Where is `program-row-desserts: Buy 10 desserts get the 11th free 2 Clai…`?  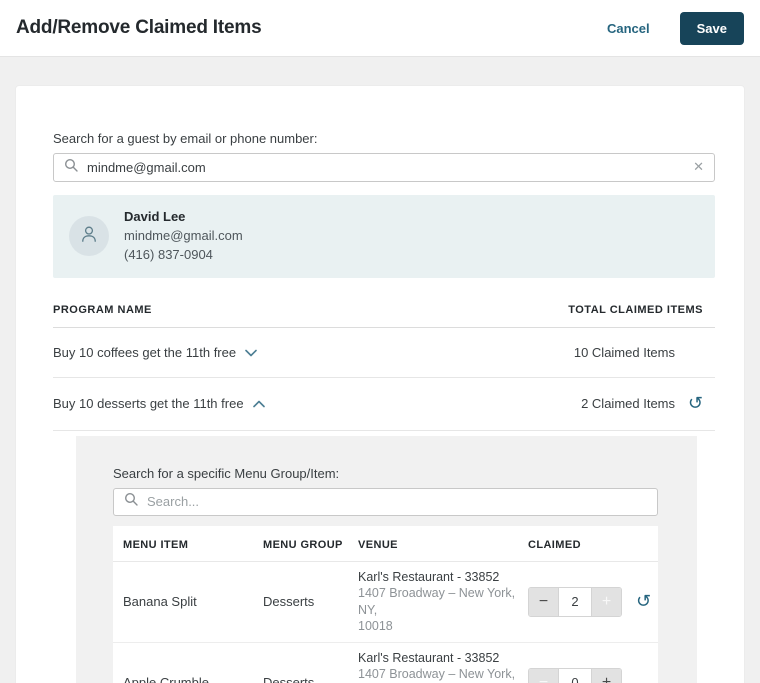
program-row-desserts: Buy 10 desserts get the 11th free 2 Clai… is located at coordinates (384, 404).